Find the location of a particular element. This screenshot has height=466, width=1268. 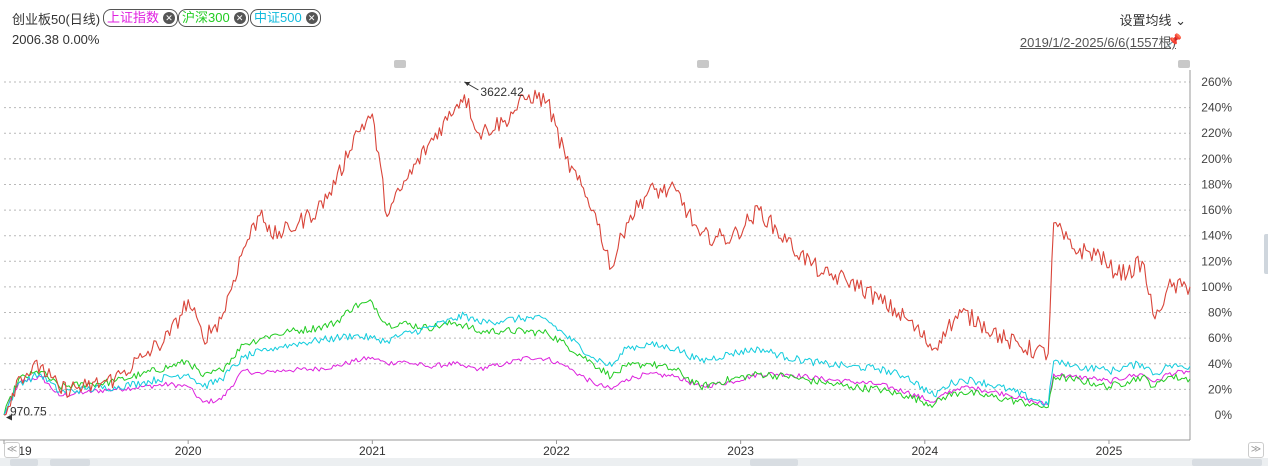

y-tick-label: 200% is located at coordinates (1216, 159).